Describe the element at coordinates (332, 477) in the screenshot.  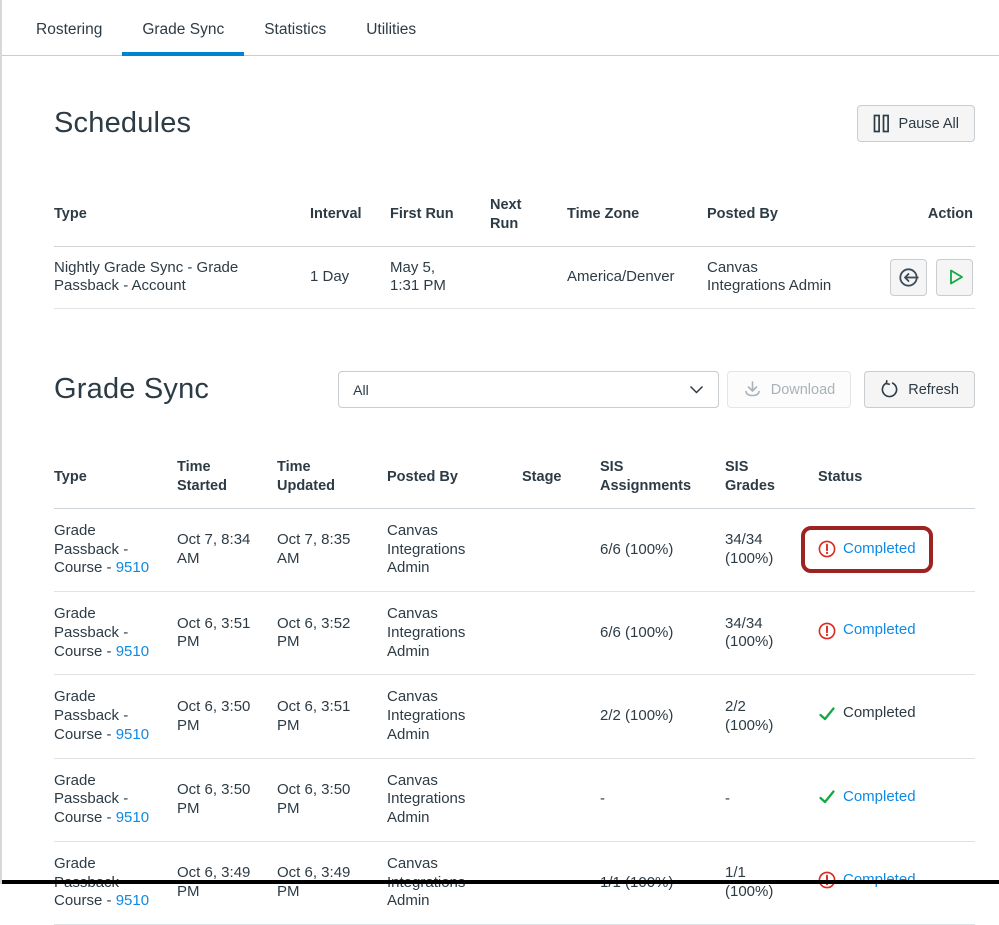
I see `col-header-time-updated: Time Updated` at that location.